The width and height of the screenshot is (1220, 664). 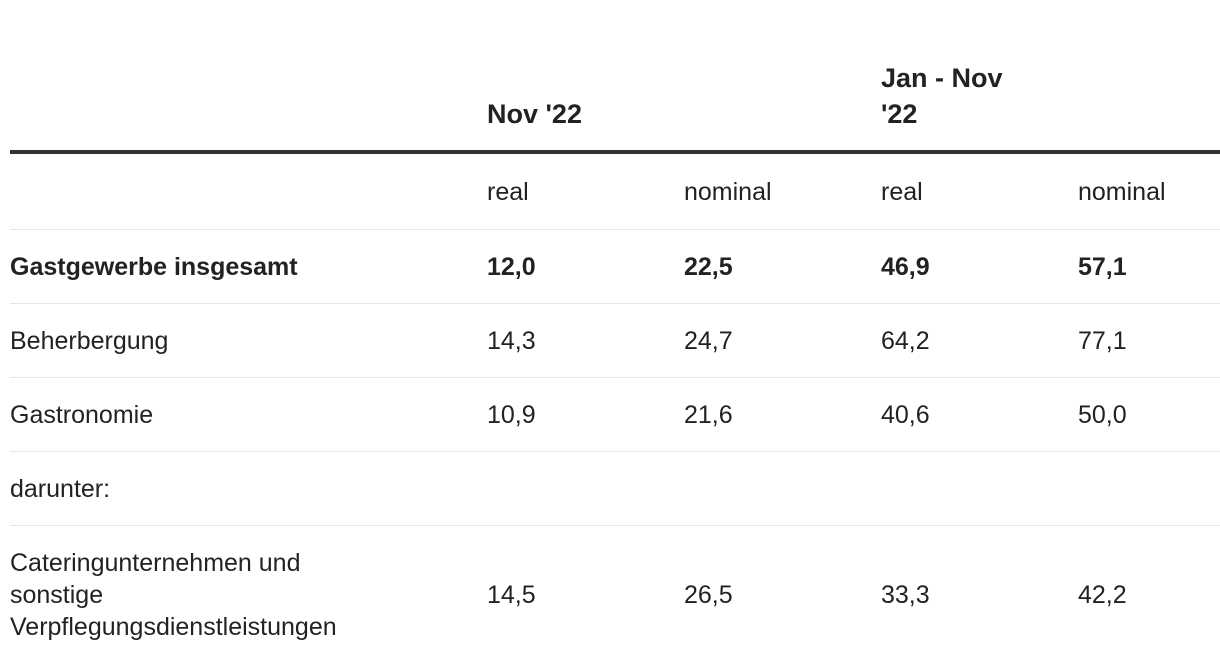 I want to click on row-label-text: Gastgewerbe insgesamt, so click(x=248, y=267).